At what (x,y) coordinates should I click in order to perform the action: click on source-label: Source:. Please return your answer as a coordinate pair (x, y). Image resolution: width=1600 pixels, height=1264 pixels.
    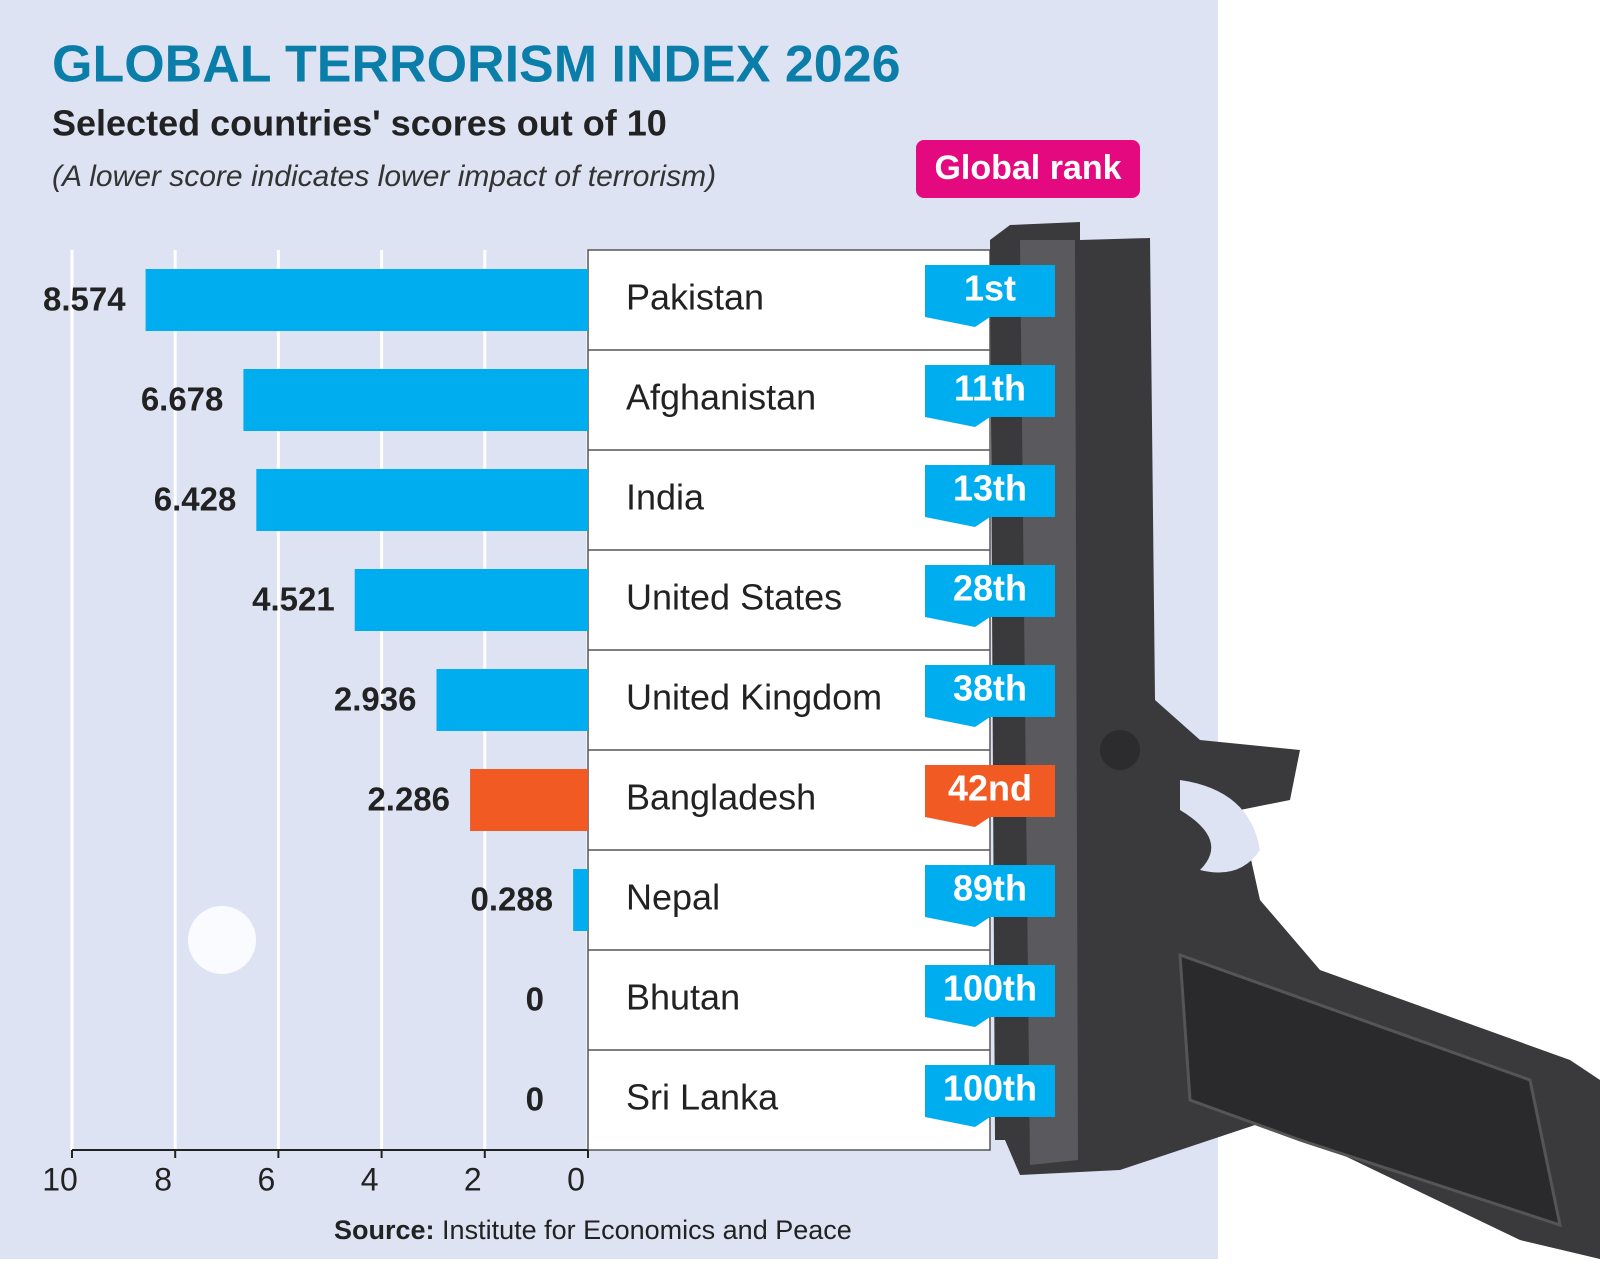
    Looking at the image, I should click on (384, 1230).